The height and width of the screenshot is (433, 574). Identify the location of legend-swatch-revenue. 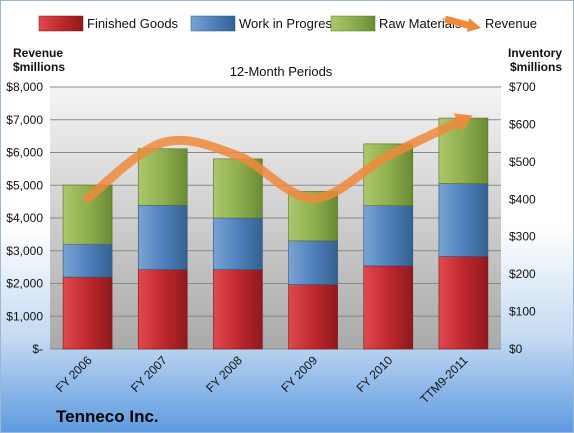
(458, 22).